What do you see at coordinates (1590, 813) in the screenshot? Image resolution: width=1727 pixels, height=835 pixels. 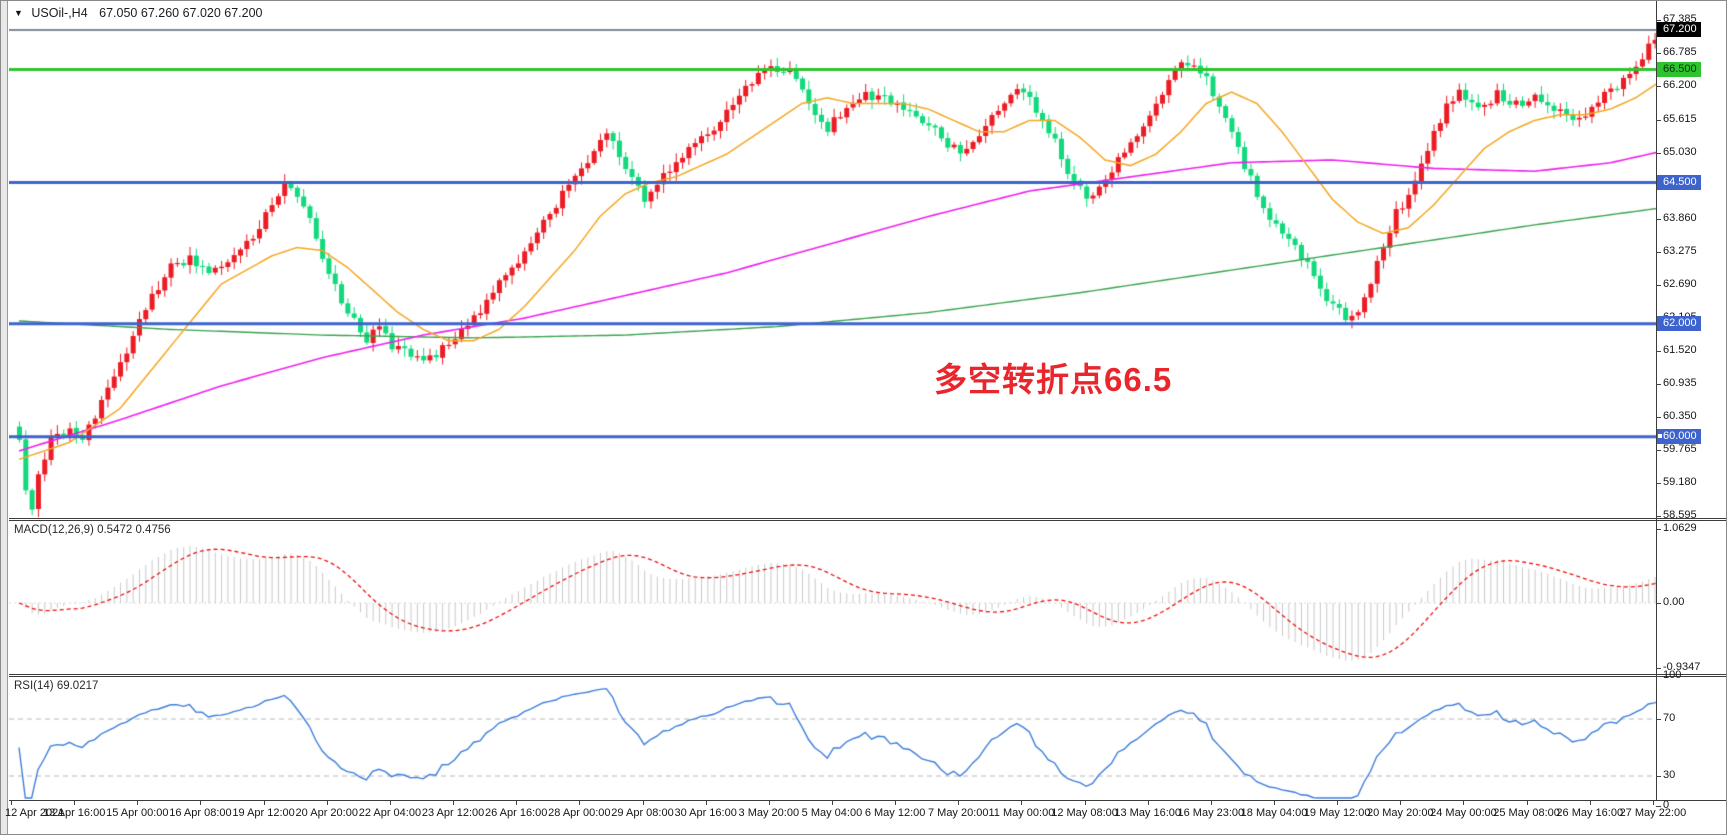 I see `time-axis-label: 26 May 16:00` at bounding box center [1590, 813].